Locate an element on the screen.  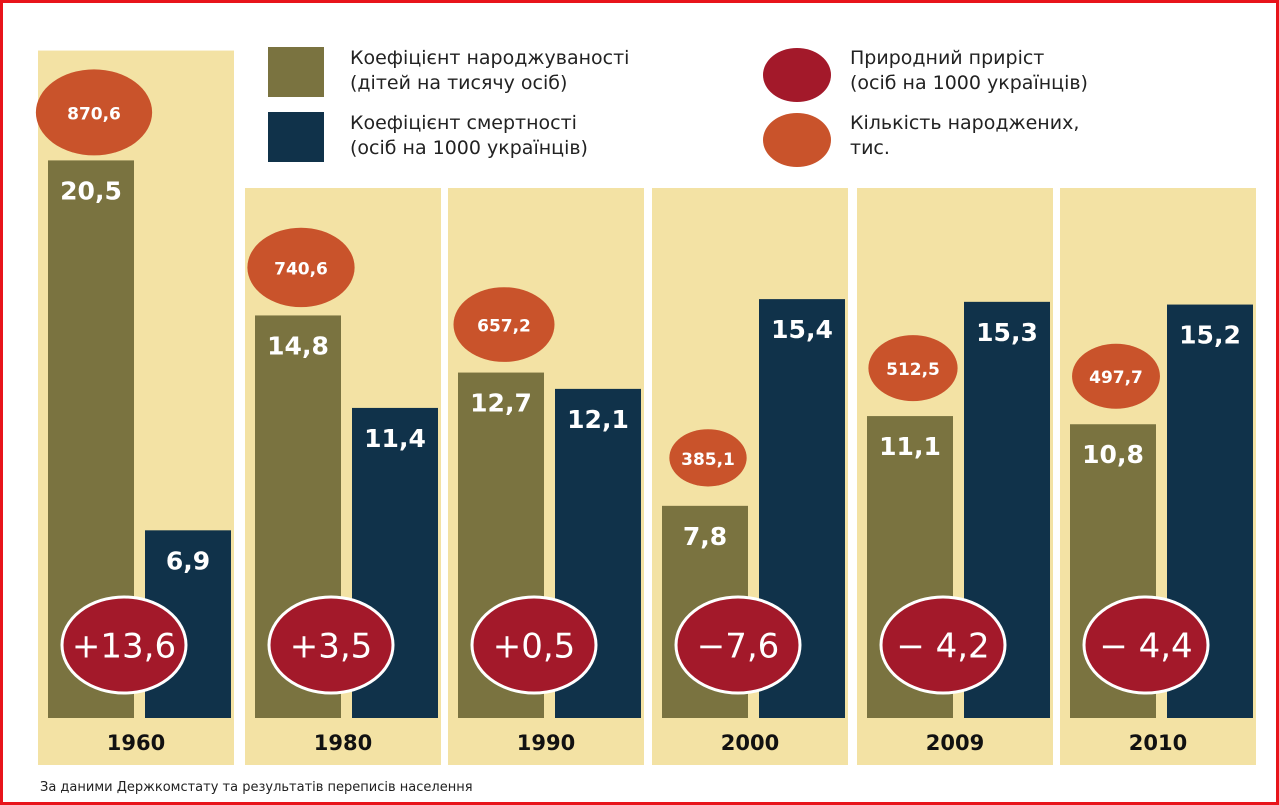
x-tick-label: 2010 is located at coordinates (1158, 743).